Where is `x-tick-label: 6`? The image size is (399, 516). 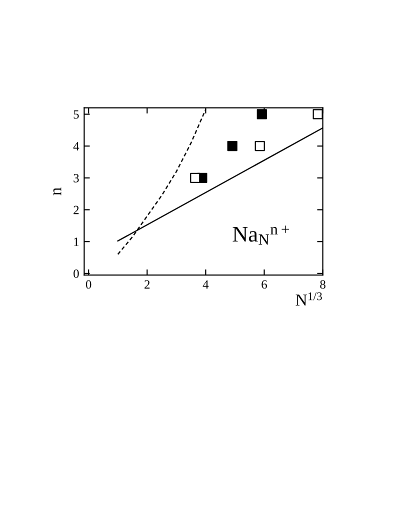 x-tick-label: 6 is located at coordinates (264, 284).